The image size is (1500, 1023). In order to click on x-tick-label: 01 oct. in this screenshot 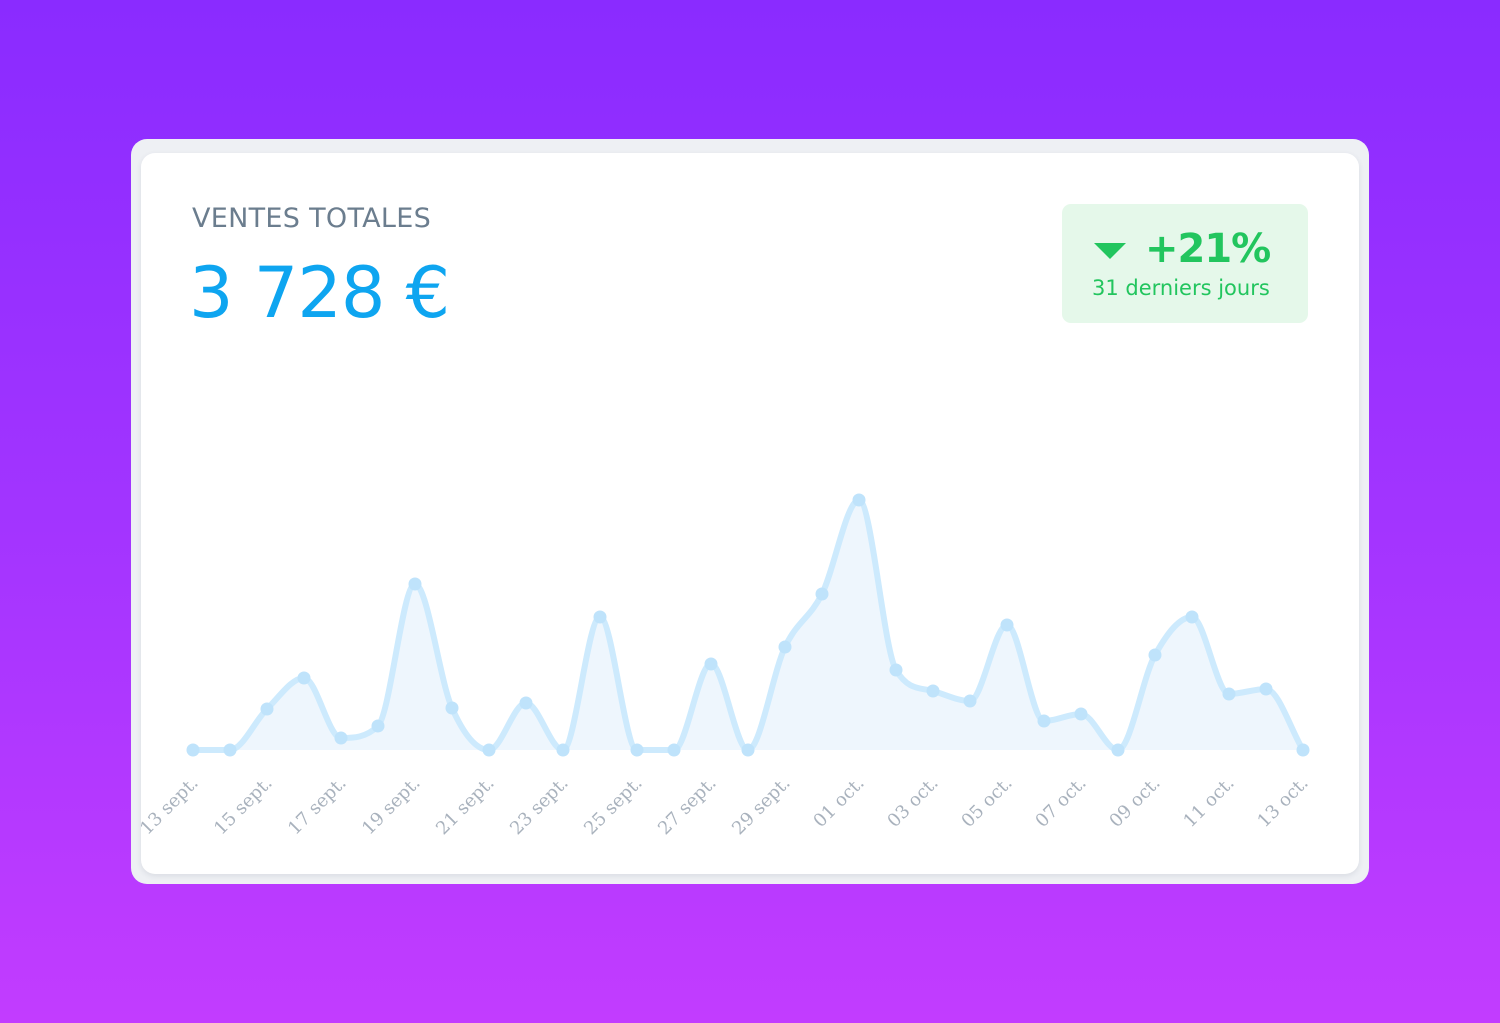, I will do `click(838, 802)`.